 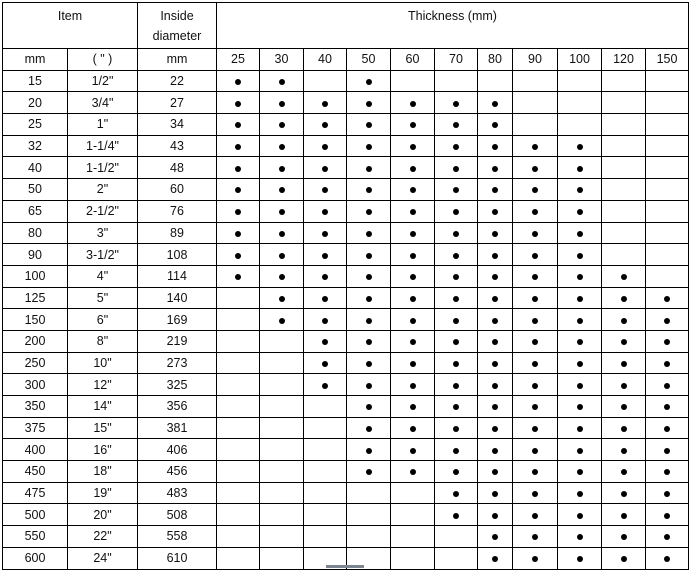 I want to click on thickness-header: Thickness (mm), so click(x=452, y=25).